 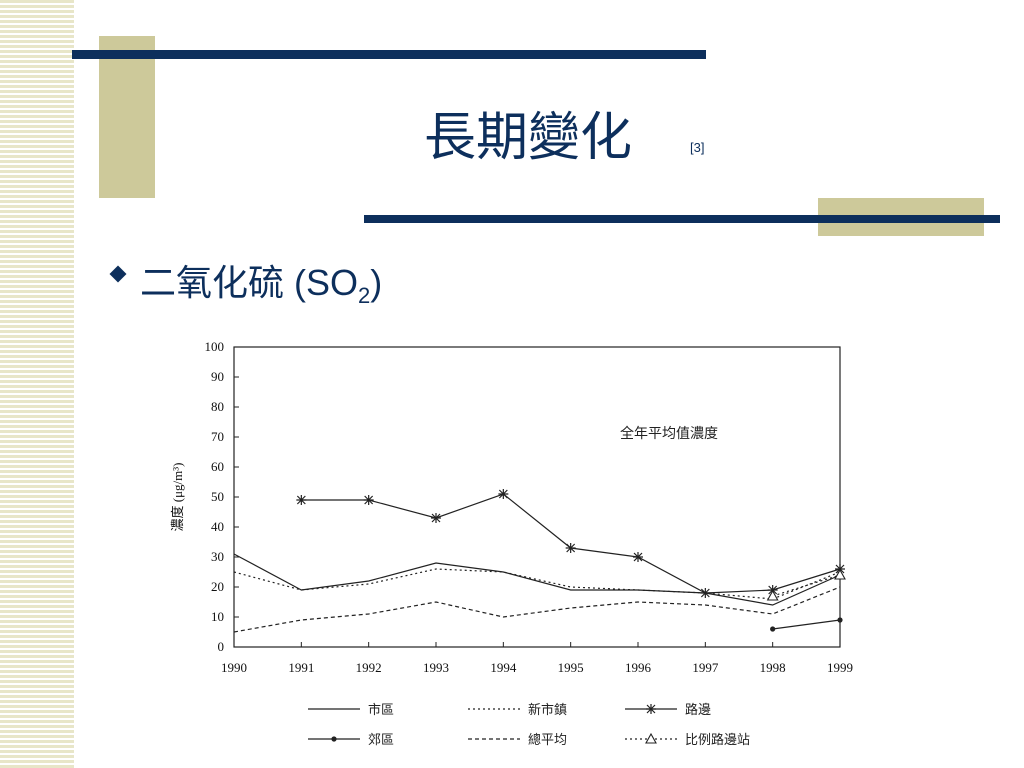 I want to click on x-tick-label: 1994, so click(x=503, y=667).